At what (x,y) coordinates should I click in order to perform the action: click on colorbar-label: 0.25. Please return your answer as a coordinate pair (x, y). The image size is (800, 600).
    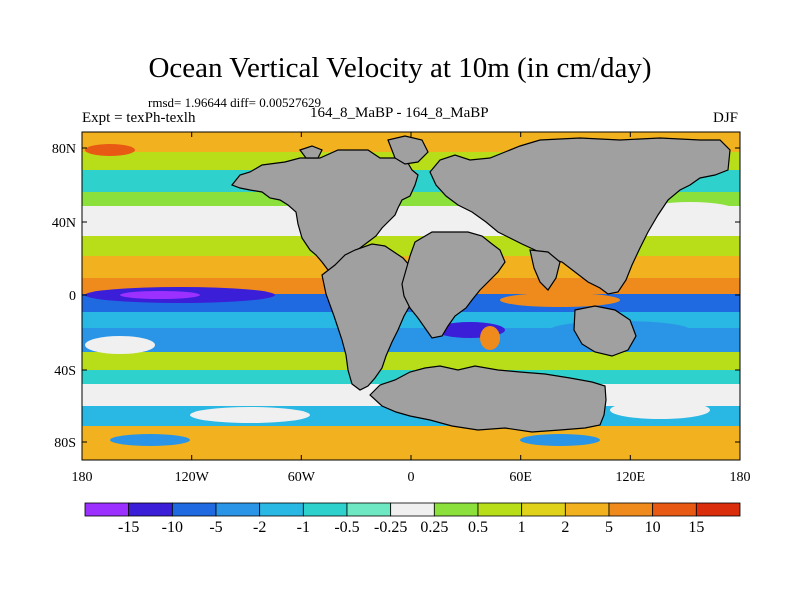
    Looking at the image, I should click on (434, 527).